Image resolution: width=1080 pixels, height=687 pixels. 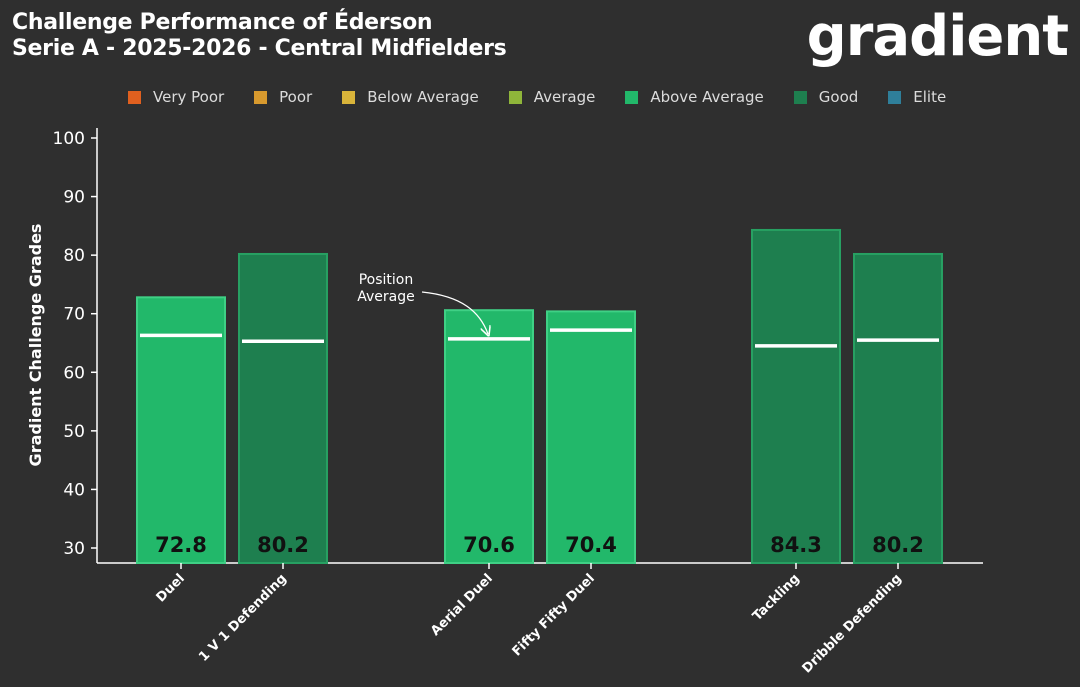 What do you see at coordinates (74, 198) in the screenshot?
I see `y-tick-label: 90` at bounding box center [74, 198].